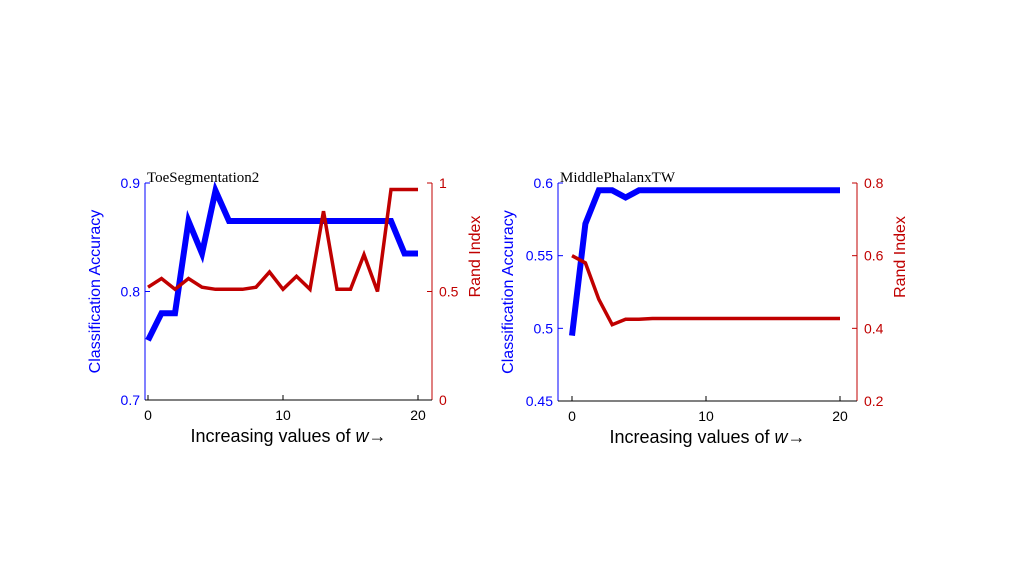 The image size is (1024, 576). Describe the element at coordinates (131, 400) in the screenshot. I see `left-y-tick-label: 0.7` at that location.